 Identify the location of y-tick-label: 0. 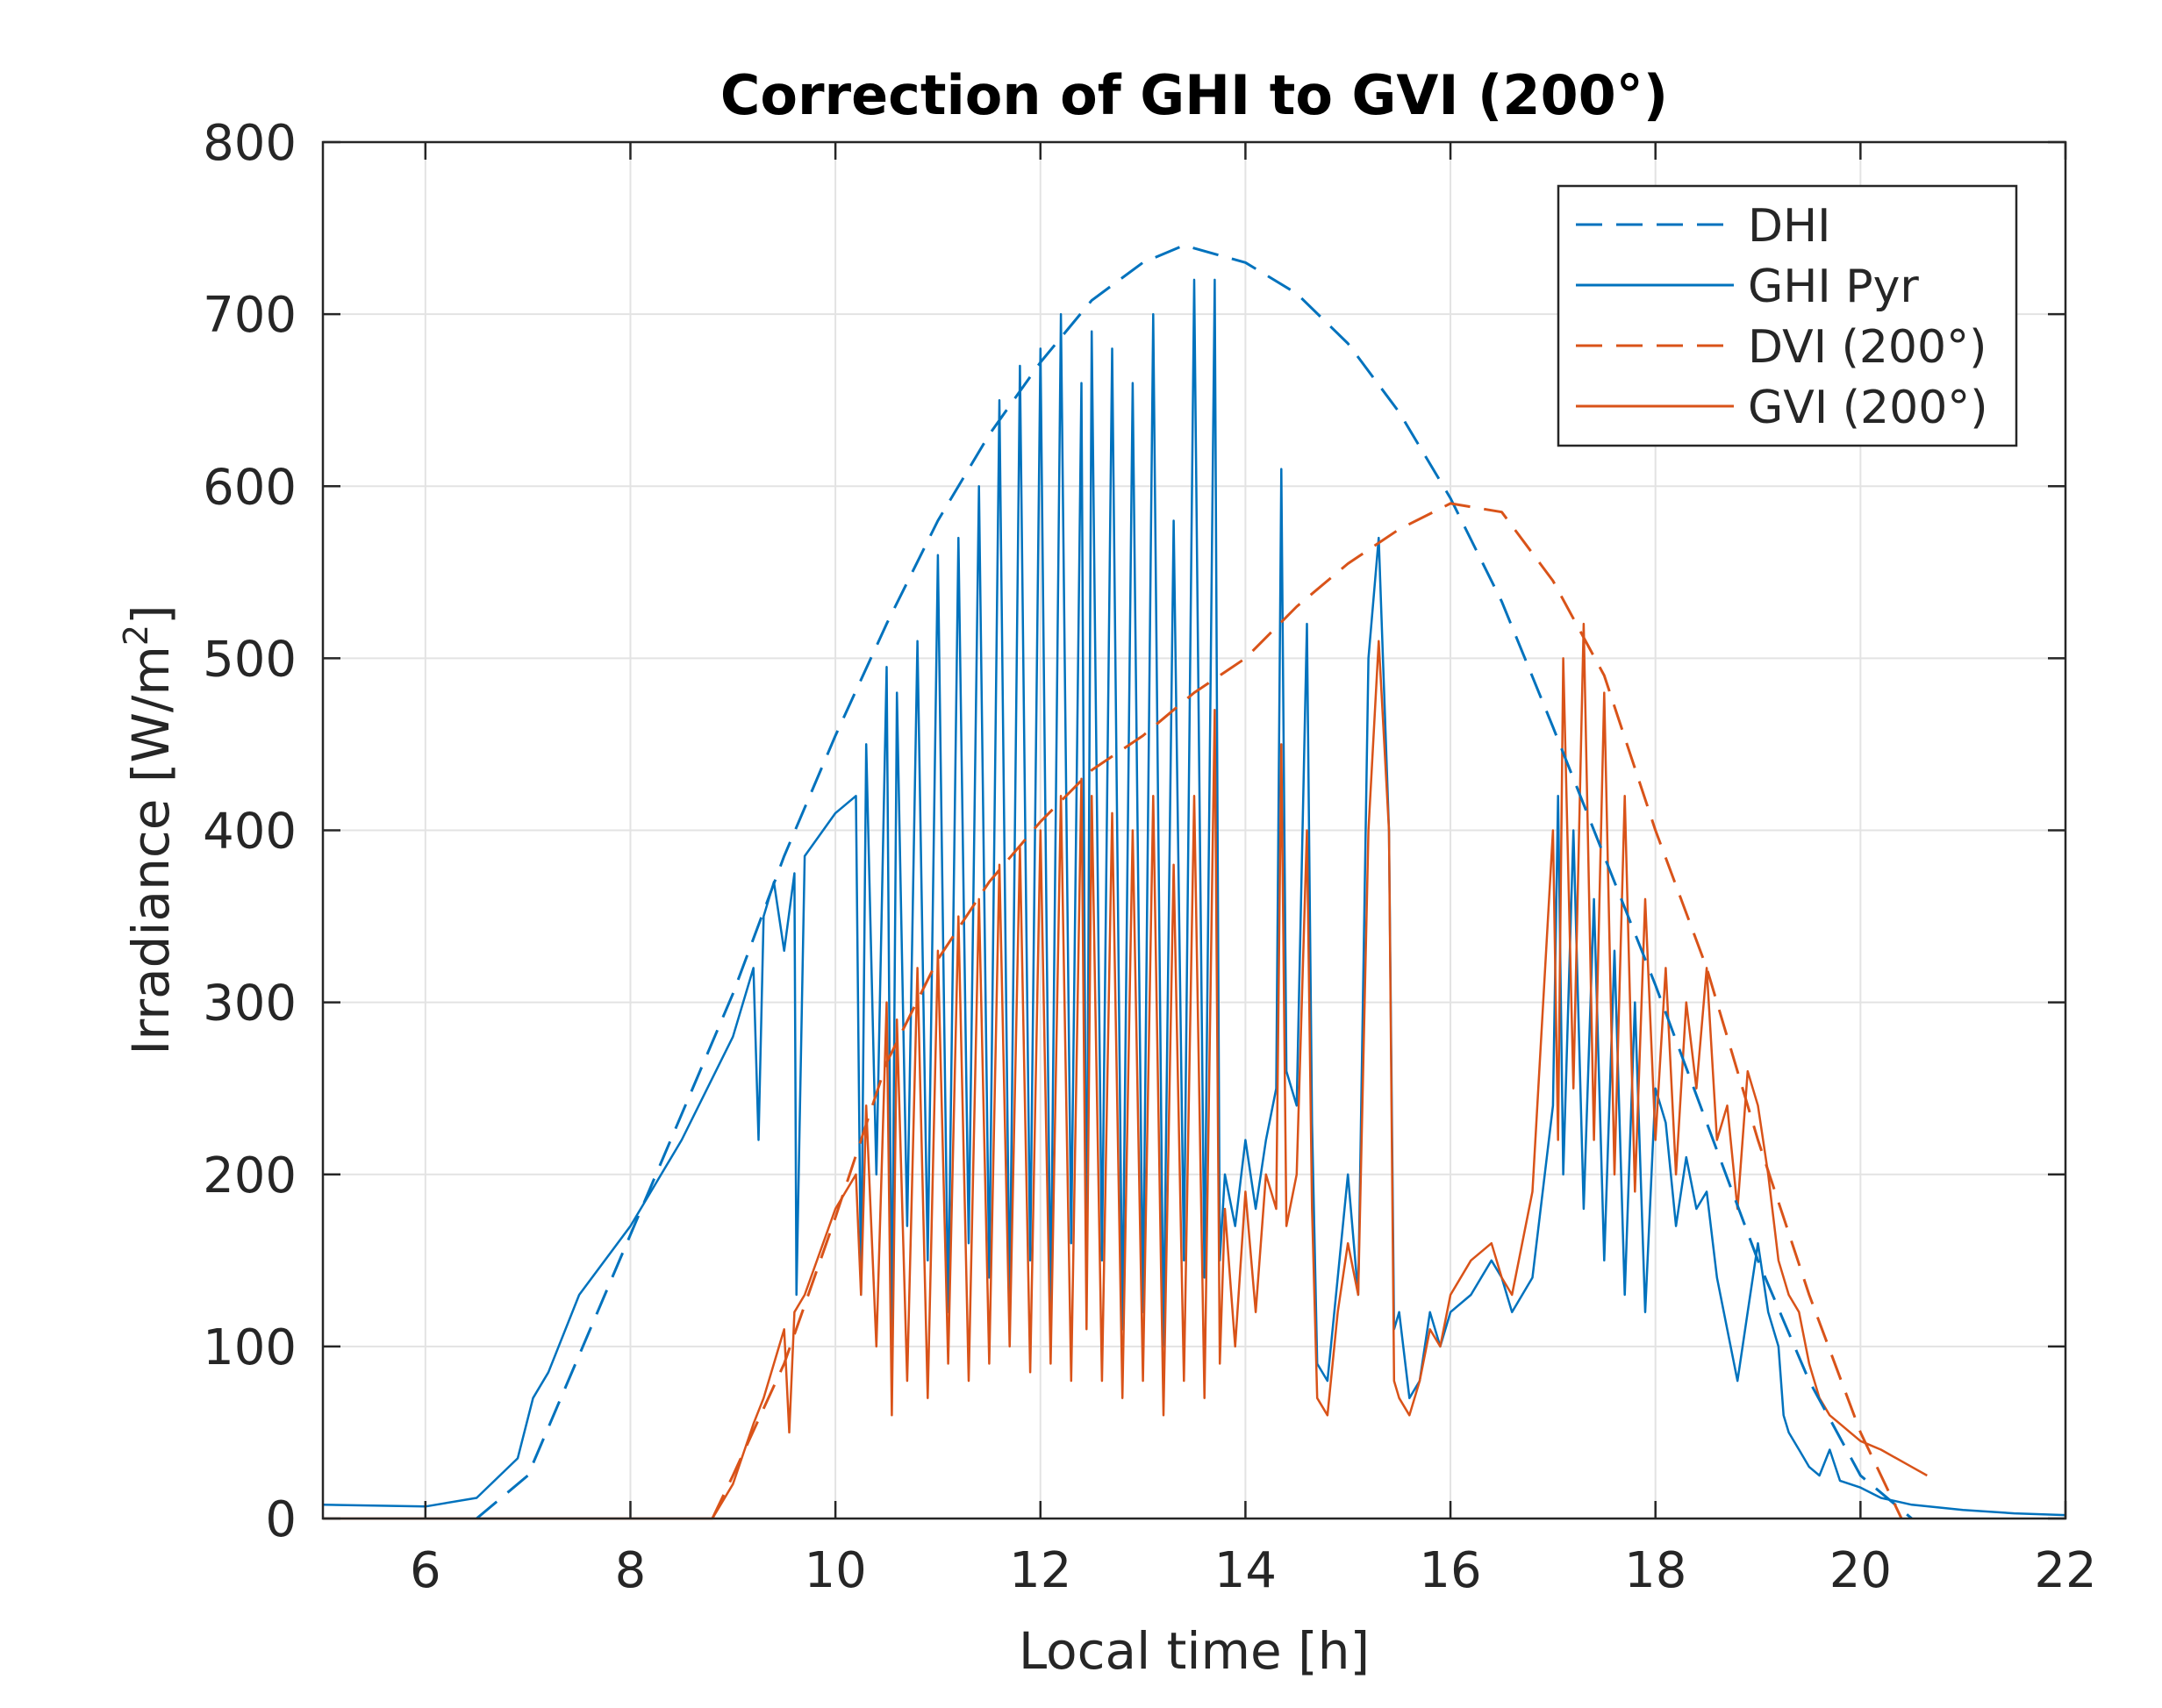
(281, 1520).